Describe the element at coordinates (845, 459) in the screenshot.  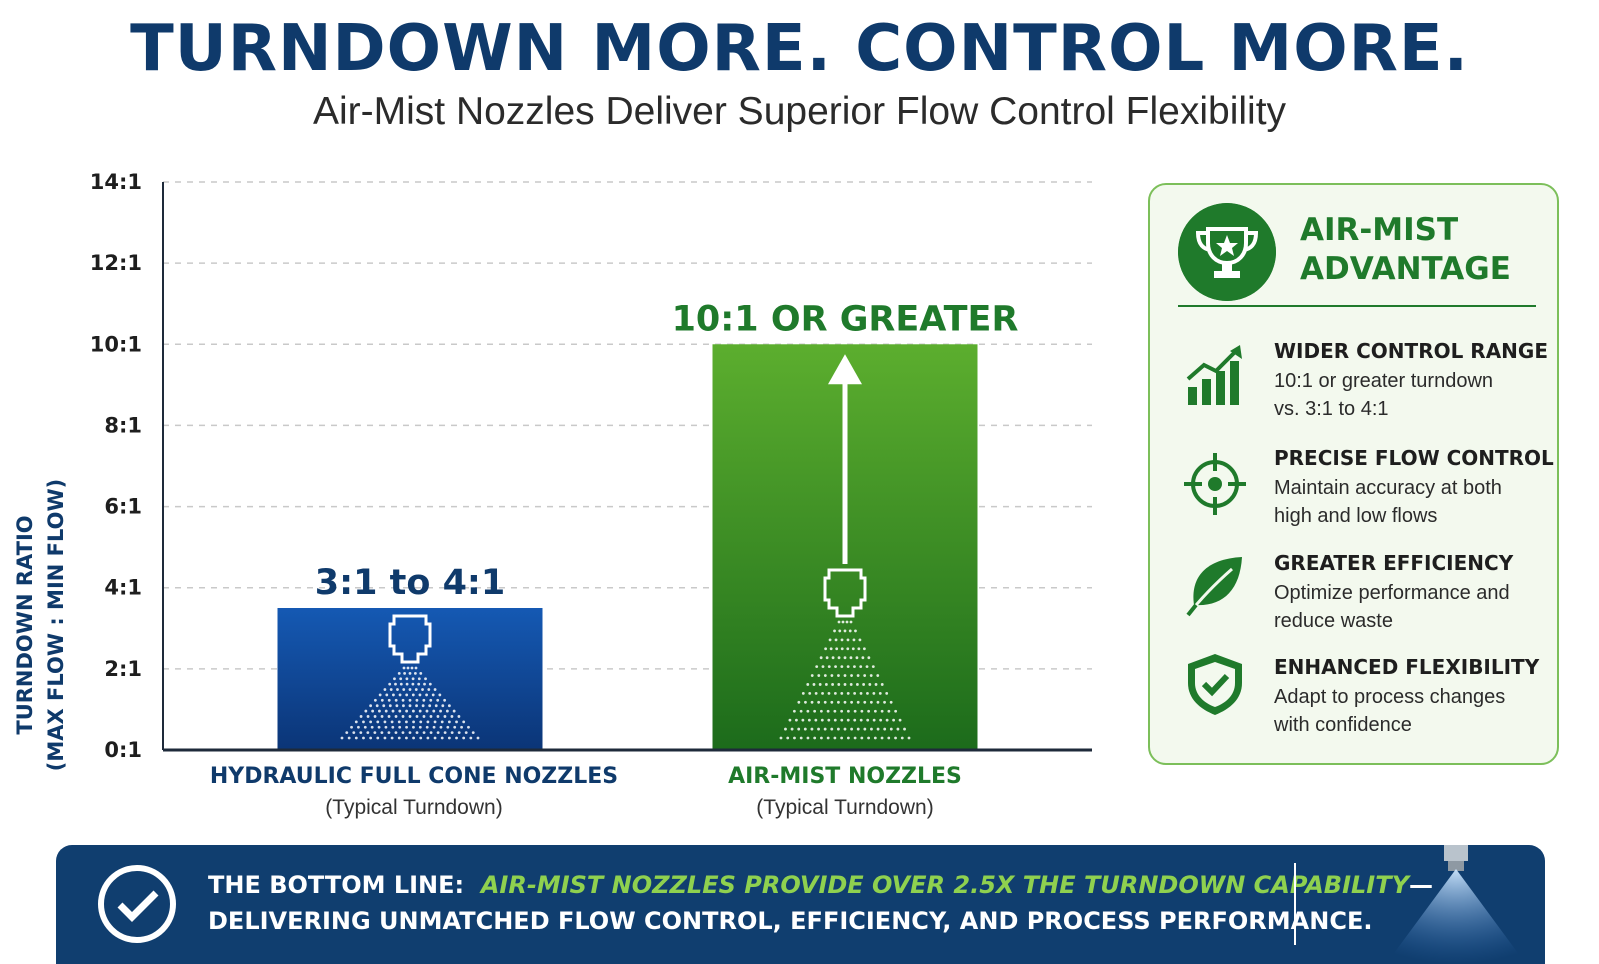
I see `up-arrow-icon` at that location.